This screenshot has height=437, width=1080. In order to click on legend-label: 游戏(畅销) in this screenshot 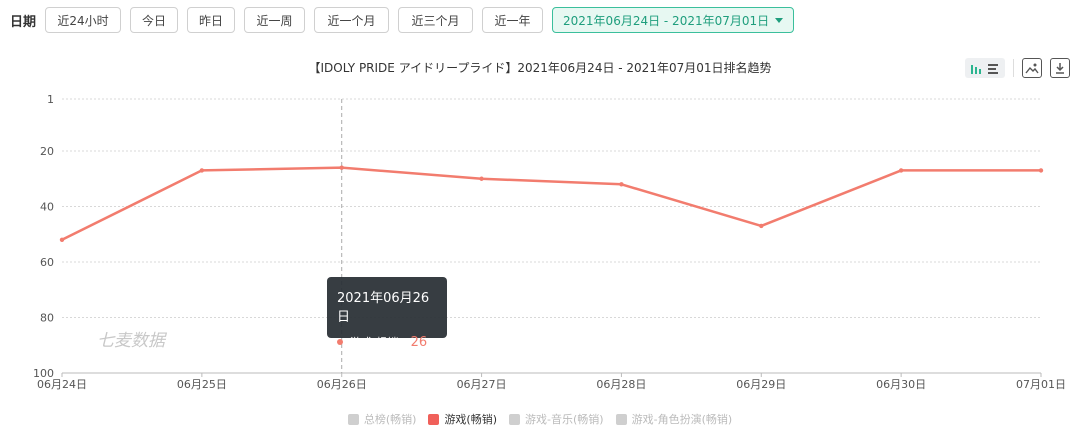, I will do `click(471, 419)`.